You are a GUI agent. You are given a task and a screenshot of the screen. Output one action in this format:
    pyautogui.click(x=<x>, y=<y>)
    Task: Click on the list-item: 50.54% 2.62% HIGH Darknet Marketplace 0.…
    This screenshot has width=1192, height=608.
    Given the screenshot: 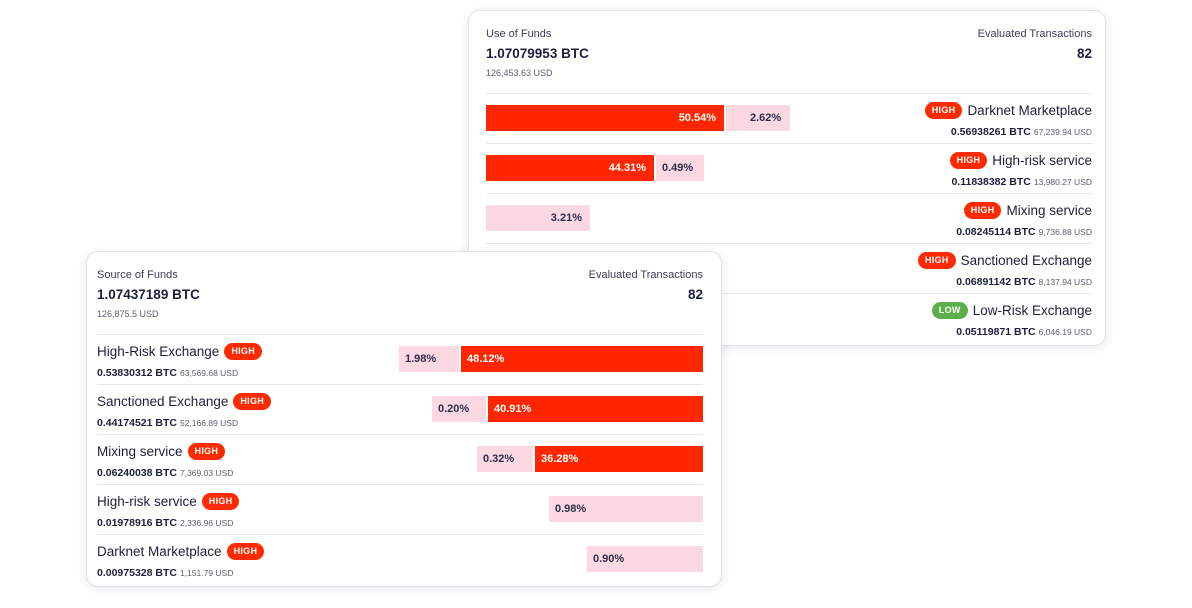 What is the action you would take?
    pyautogui.click(x=789, y=118)
    